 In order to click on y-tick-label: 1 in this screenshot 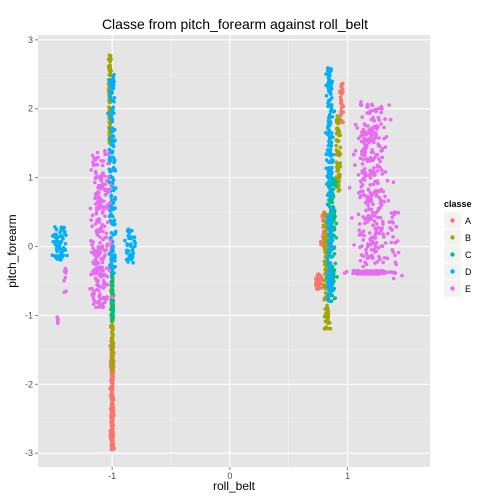, I will do `click(30, 178)`.